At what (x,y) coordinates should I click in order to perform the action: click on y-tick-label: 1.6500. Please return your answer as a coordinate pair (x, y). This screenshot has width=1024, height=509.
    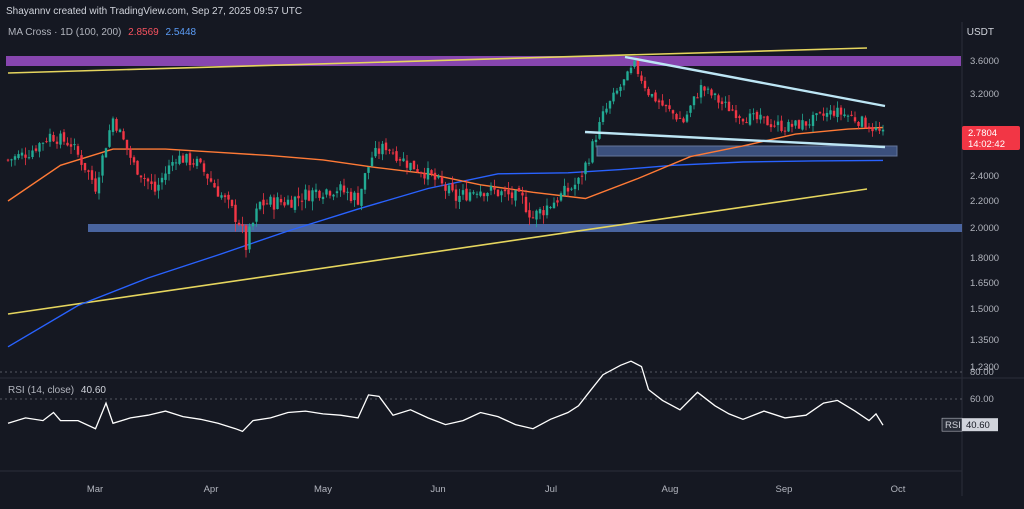
    Looking at the image, I should click on (984, 283).